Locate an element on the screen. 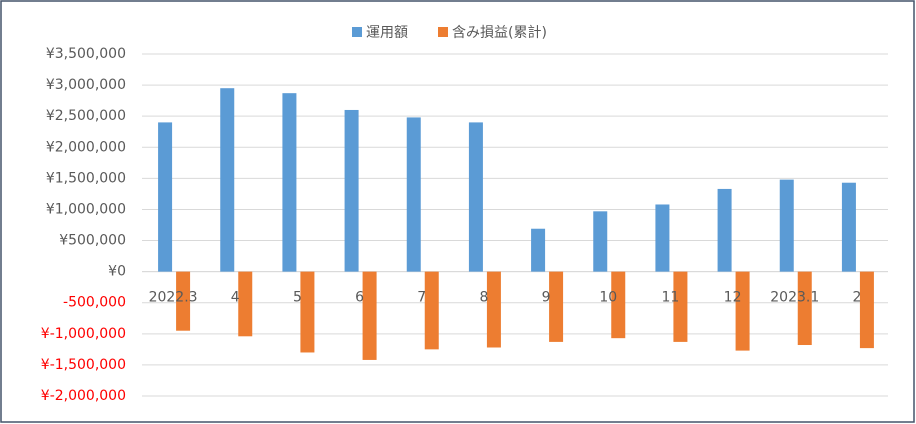 Image resolution: width=916 pixels, height=424 pixels. legend-label: 含み損益(累計) is located at coordinates (499, 33).